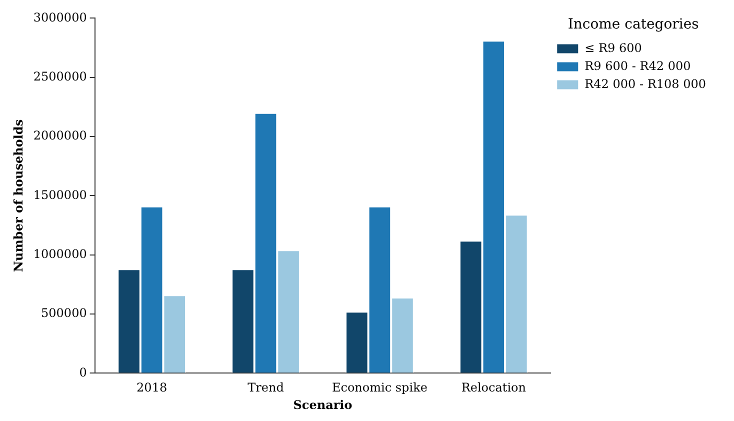  Describe the element at coordinates (64, 313) in the screenshot. I see `y-tick-label: 500000` at that location.